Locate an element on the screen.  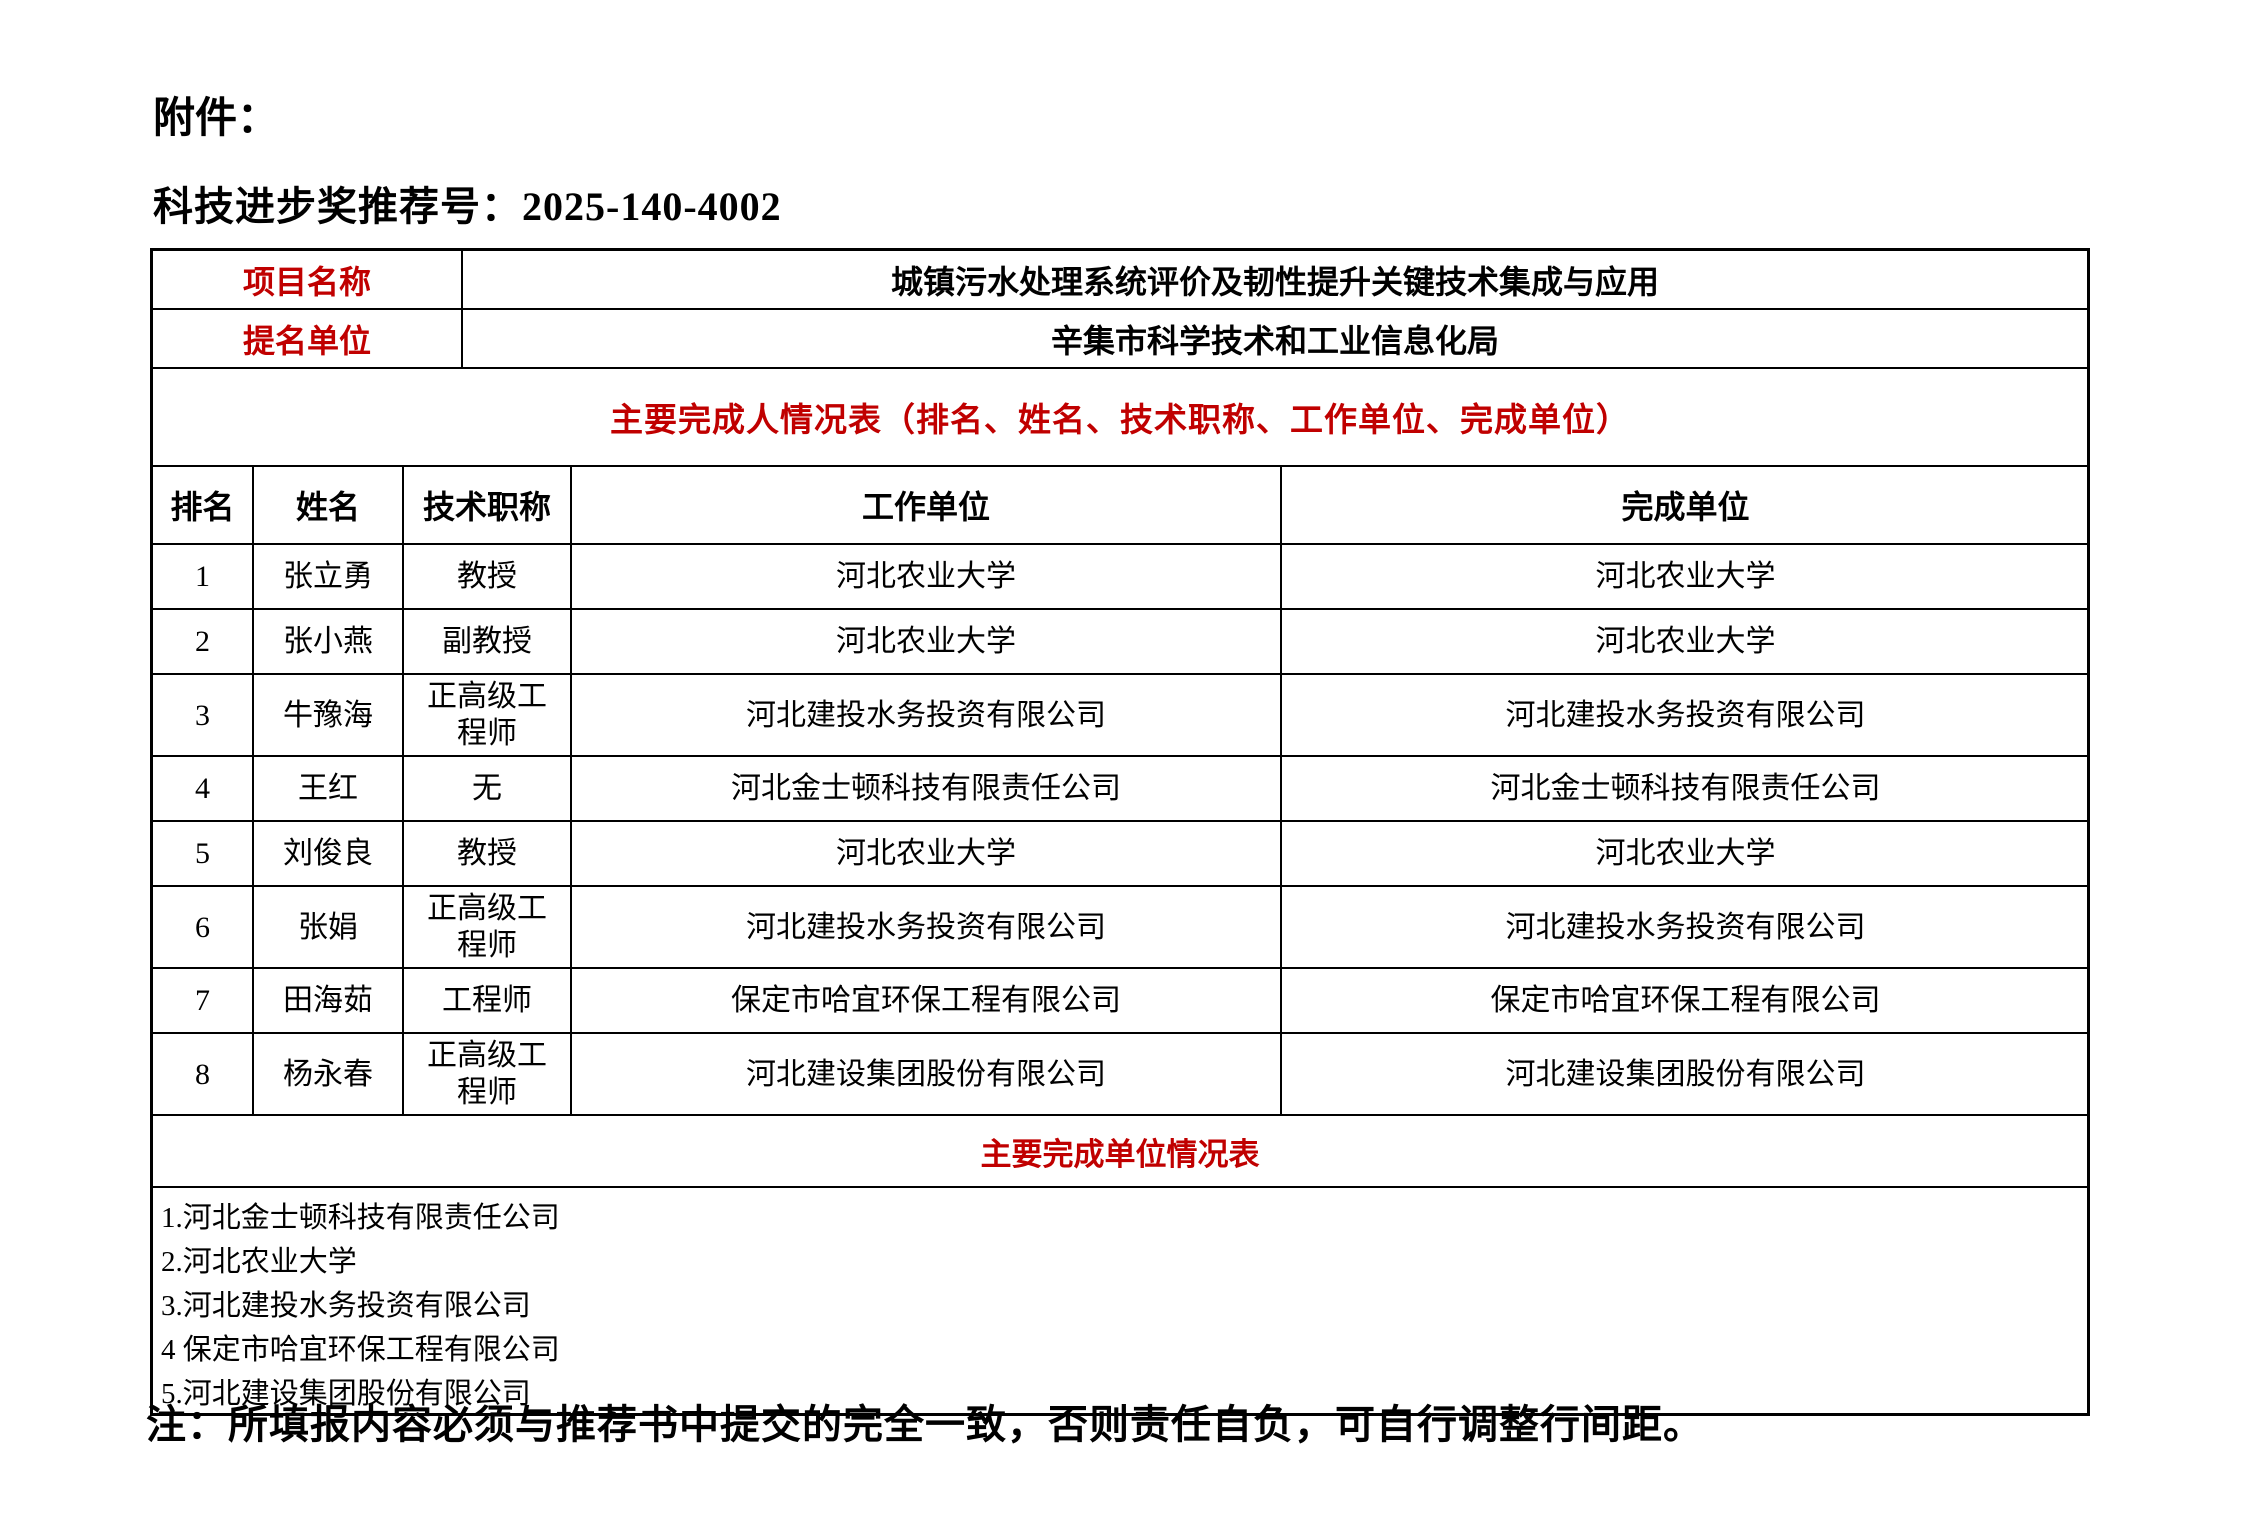
cell-completion-unit: 河北金士顿科技有限责任公司 is located at coordinates (1685, 788).